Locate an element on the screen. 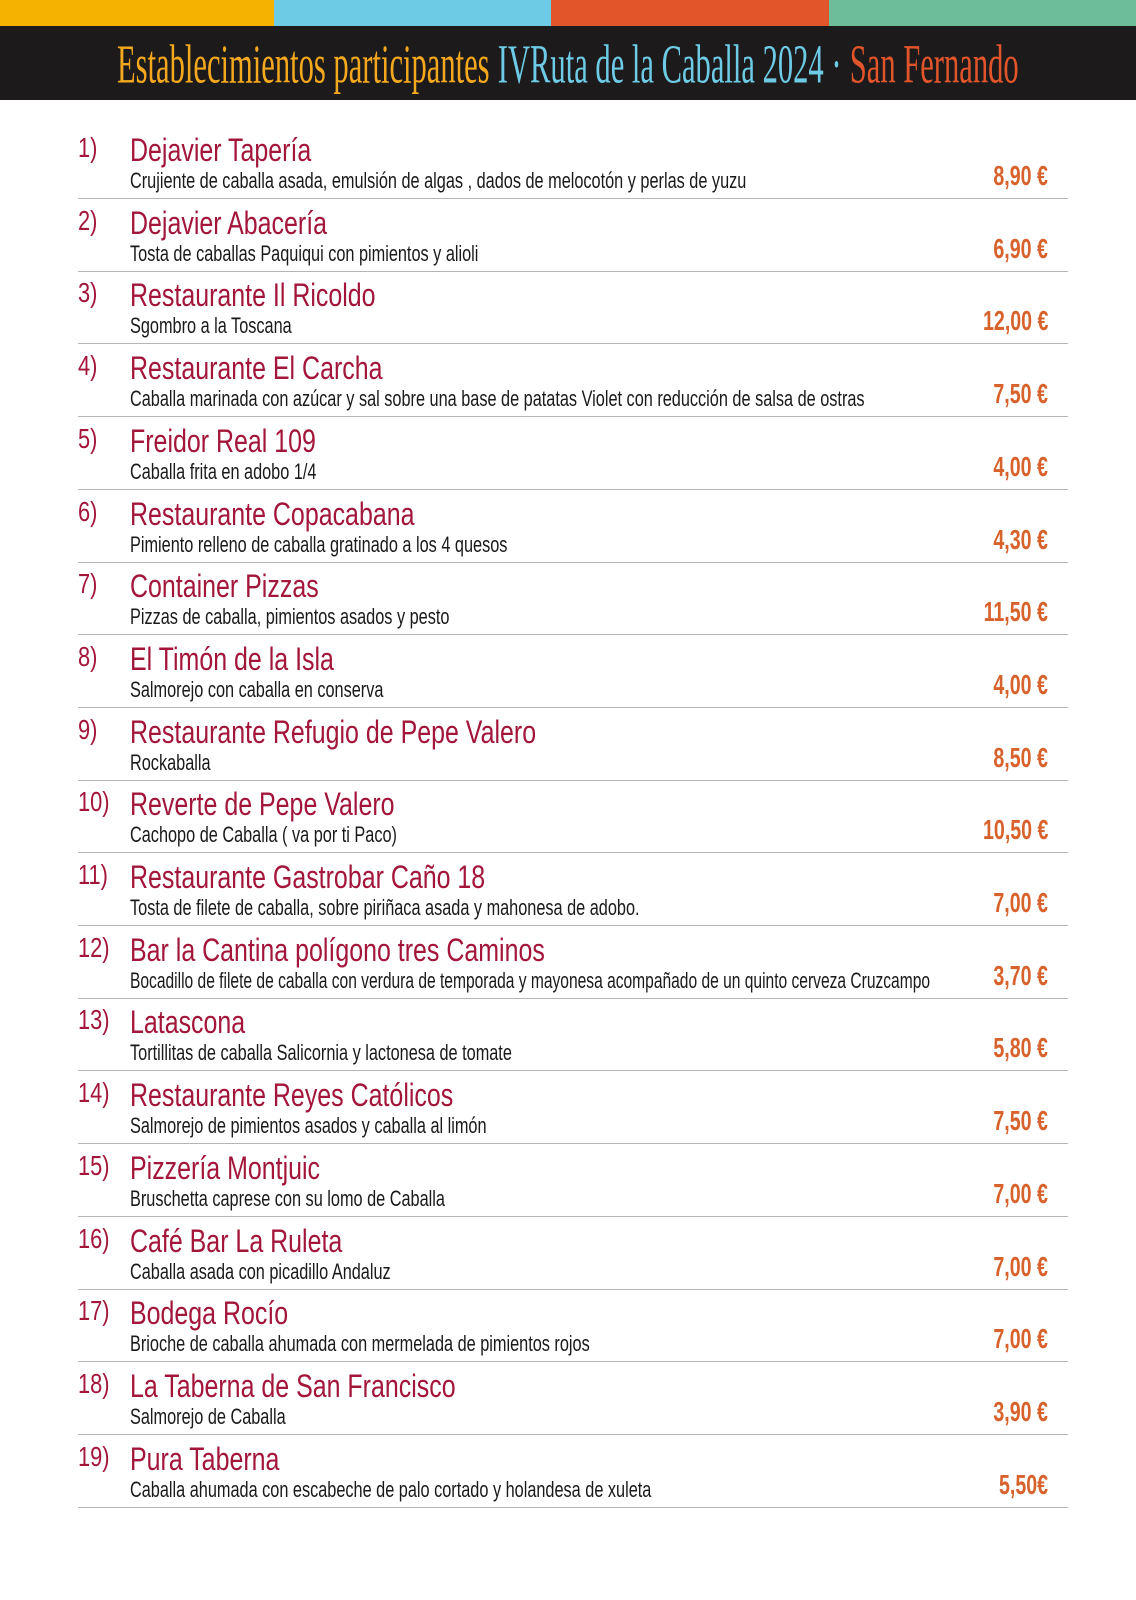 This screenshot has width=1136, height=1600. dish-description: Caballa frita en adobo 1/4 is located at coordinates (223, 471).